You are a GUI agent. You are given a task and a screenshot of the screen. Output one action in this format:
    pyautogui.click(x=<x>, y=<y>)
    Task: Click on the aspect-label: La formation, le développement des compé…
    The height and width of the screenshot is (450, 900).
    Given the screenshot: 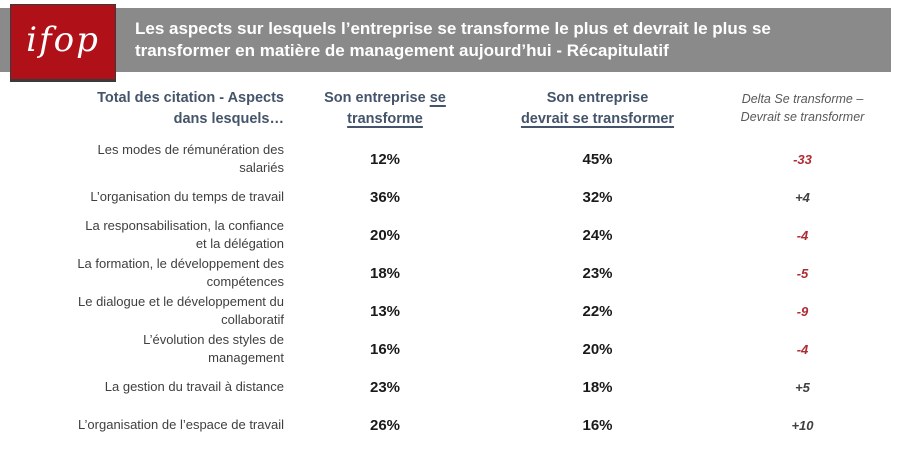 What is the action you would take?
    pyautogui.click(x=180, y=273)
    